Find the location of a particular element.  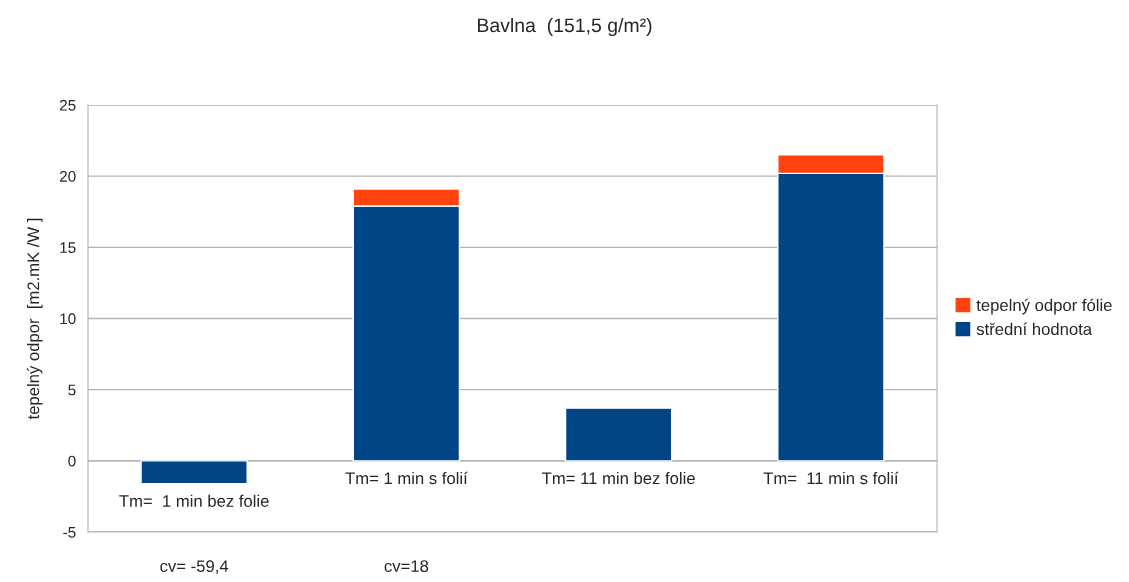

legend-label: střední hodnota is located at coordinates (1034, 329).